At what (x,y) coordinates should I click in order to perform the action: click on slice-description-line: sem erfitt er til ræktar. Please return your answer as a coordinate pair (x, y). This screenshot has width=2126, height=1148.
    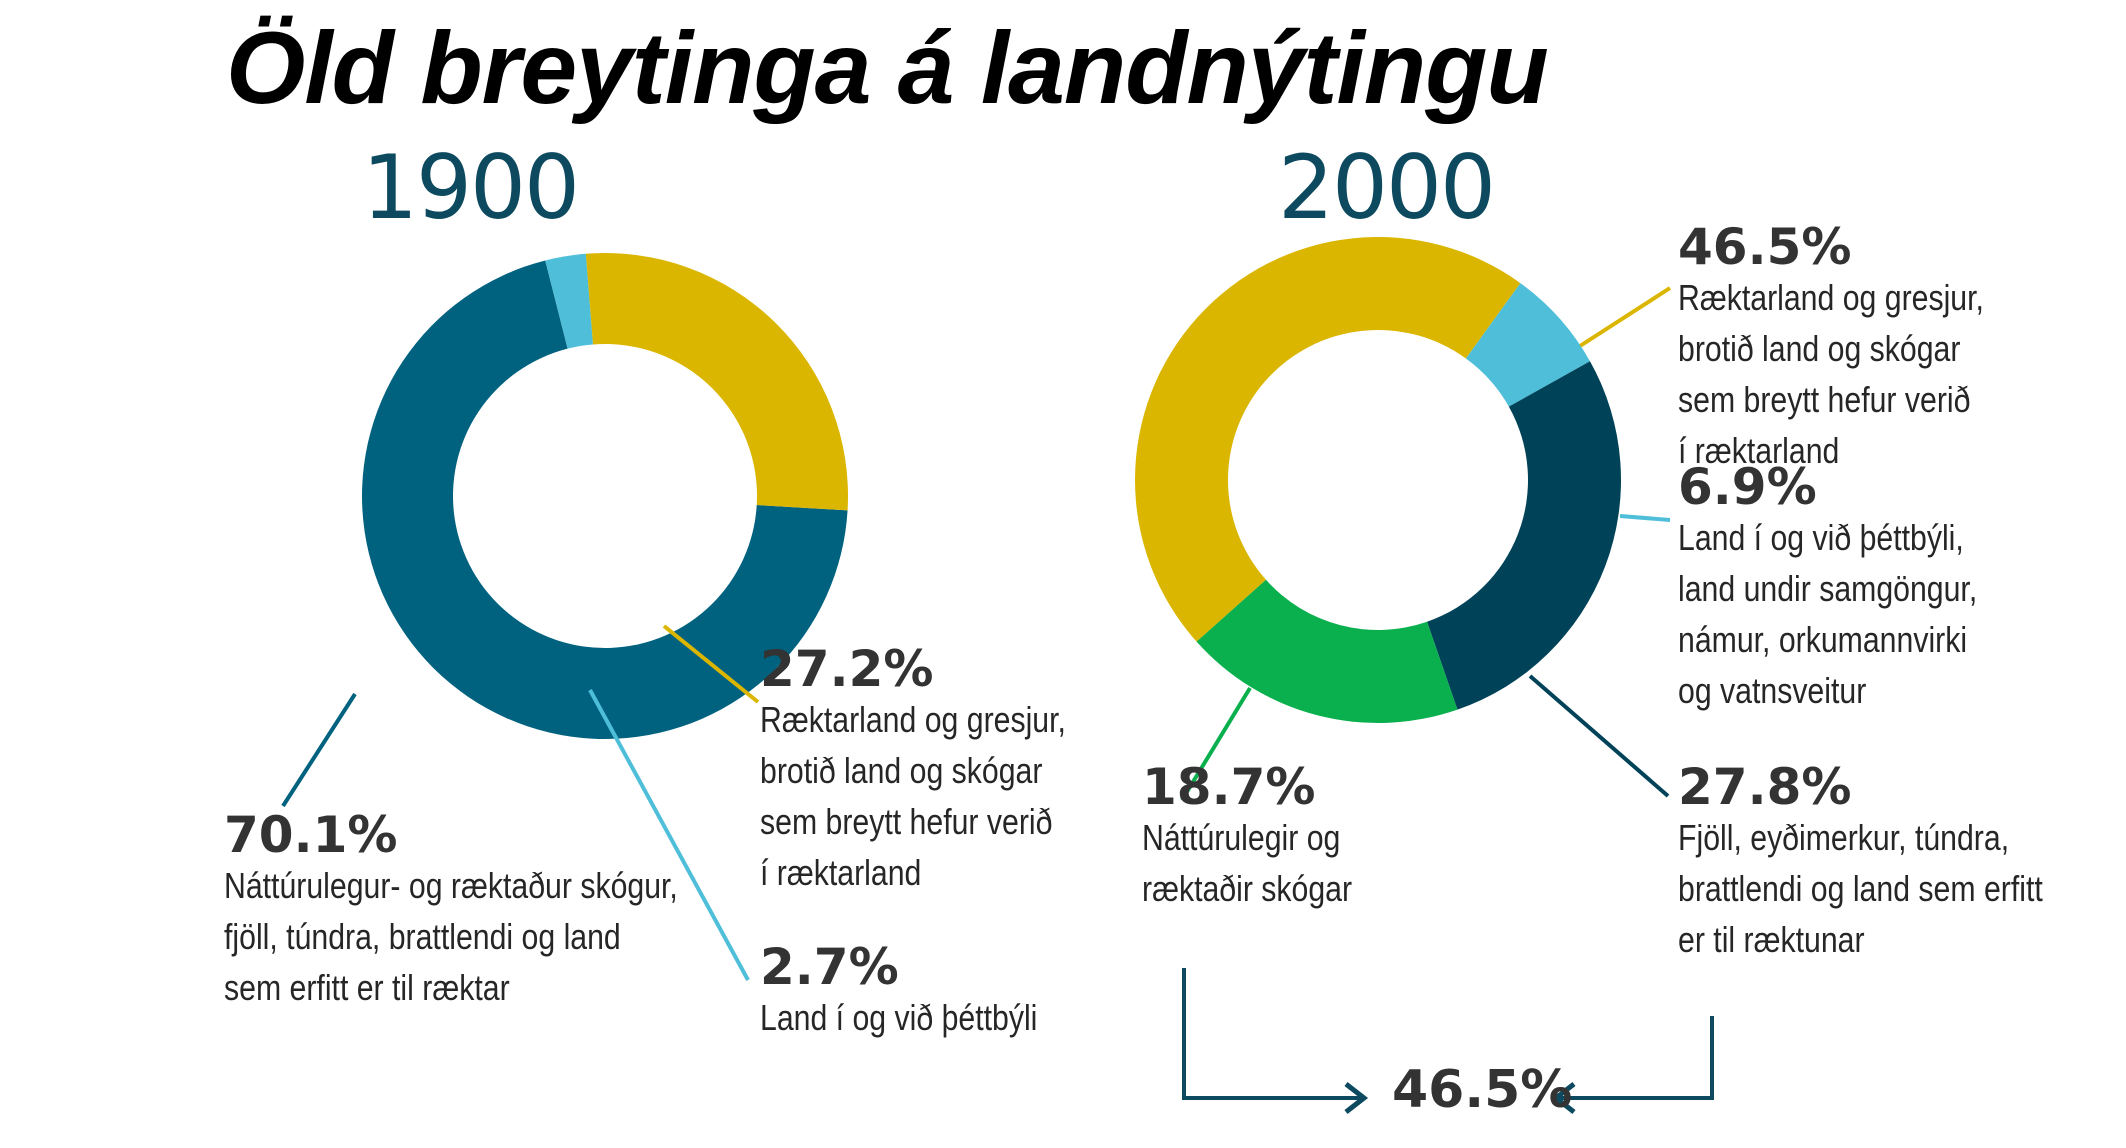
    Looking at the image, I should click on (367, 988).